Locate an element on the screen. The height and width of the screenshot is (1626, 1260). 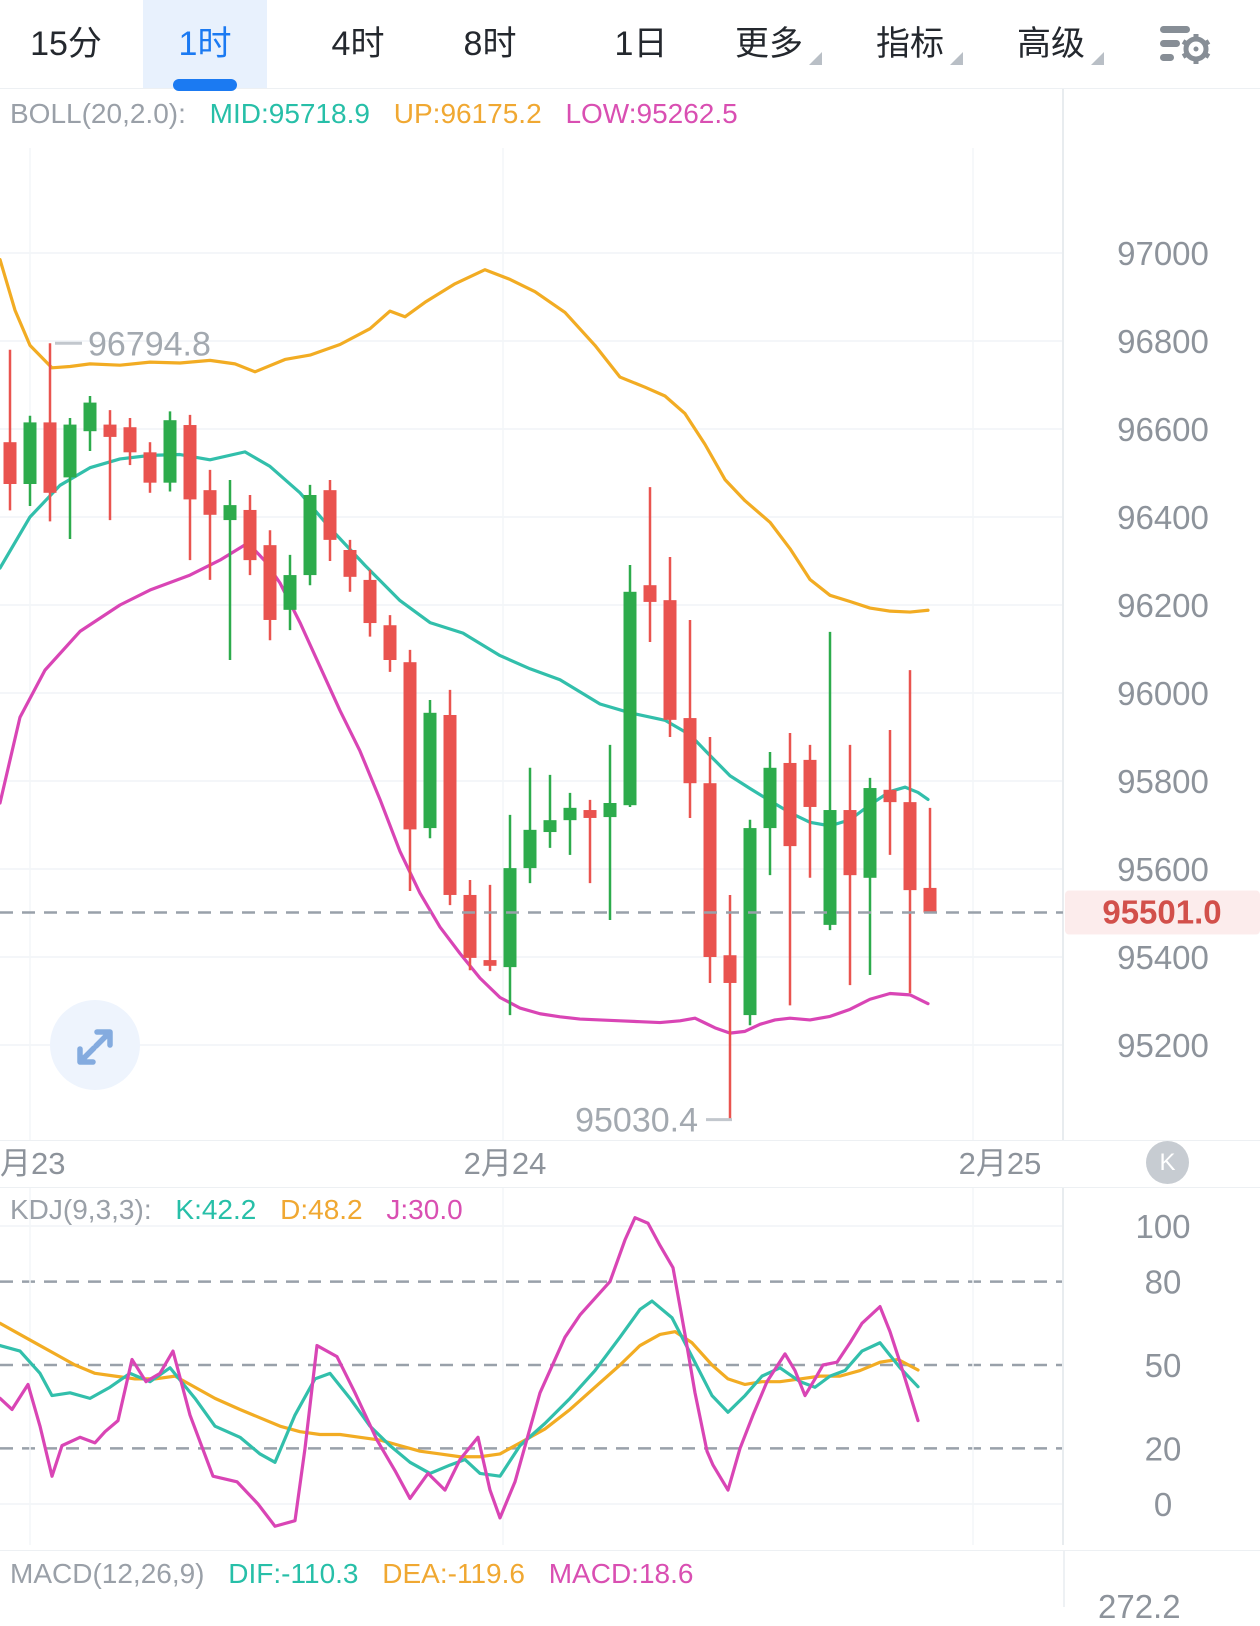
kline-type-badge: K is located at coordinates (1167, 1162).